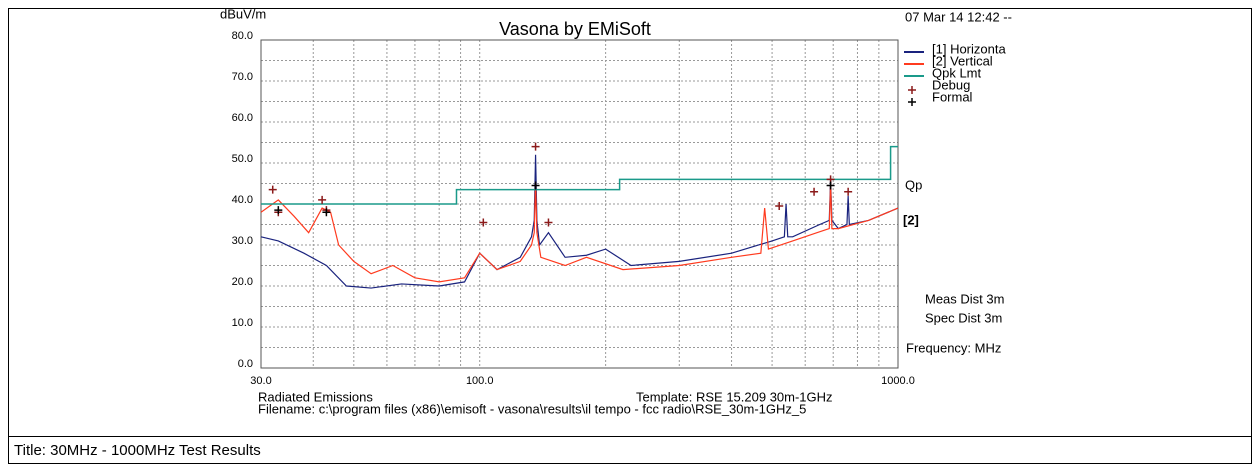  Describe the element at coordinates (242, 118) in the screenshot. I see `y-tick-label: 60.0` at that location.